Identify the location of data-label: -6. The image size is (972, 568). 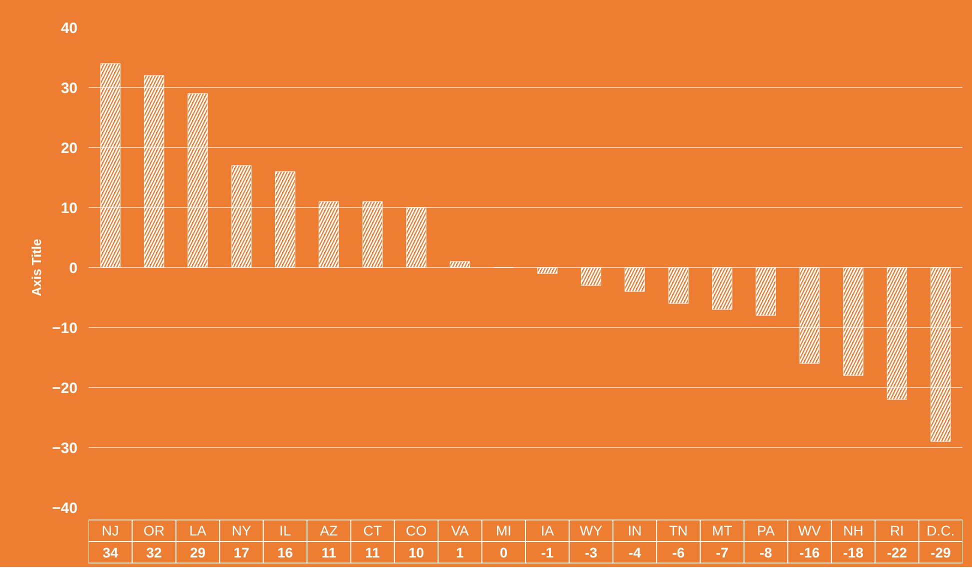
(678, 552).